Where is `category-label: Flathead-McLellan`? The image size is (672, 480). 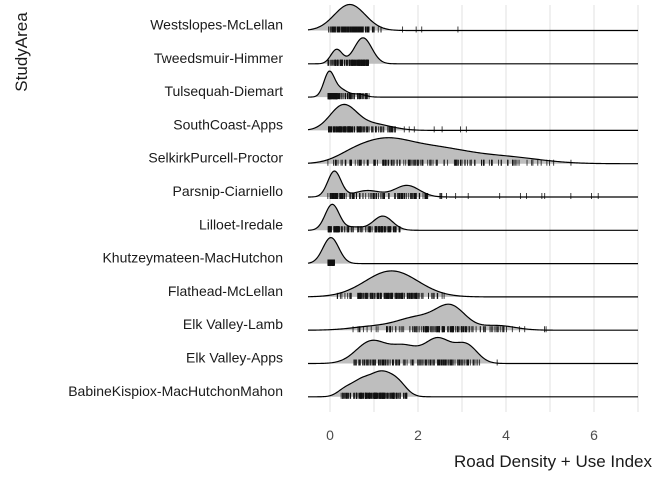
category-label: Flathead-McLellan is located at coordinates (225, 291).